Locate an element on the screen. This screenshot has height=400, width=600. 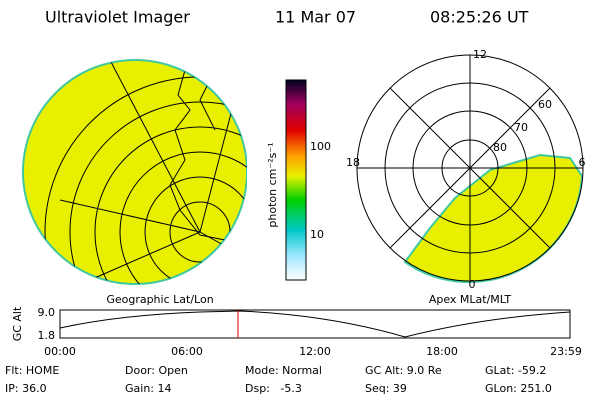
status-field: IP: 36.0 is located at coordinates (26, 388).